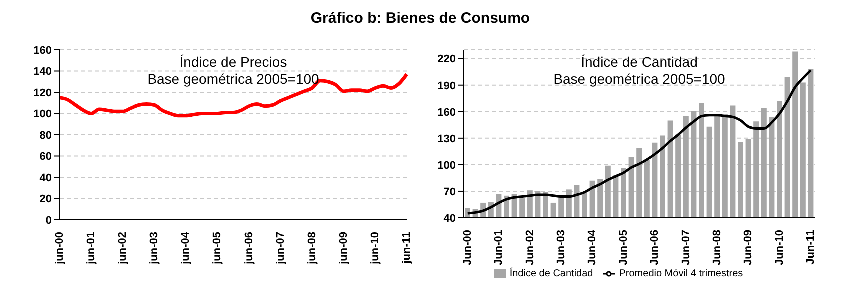  What do you see at coordinates (46, 200) in the screenshot?
I see `y-tick-label: 20` at bounding box center [46, 200].